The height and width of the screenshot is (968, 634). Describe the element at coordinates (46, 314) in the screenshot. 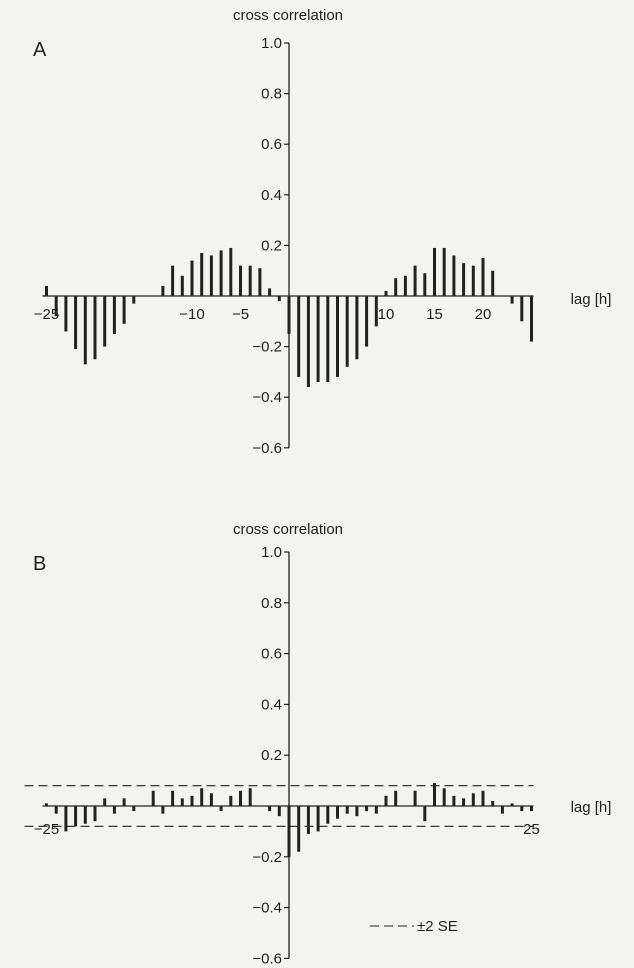

I see `x-tick-label: −25` at that location.